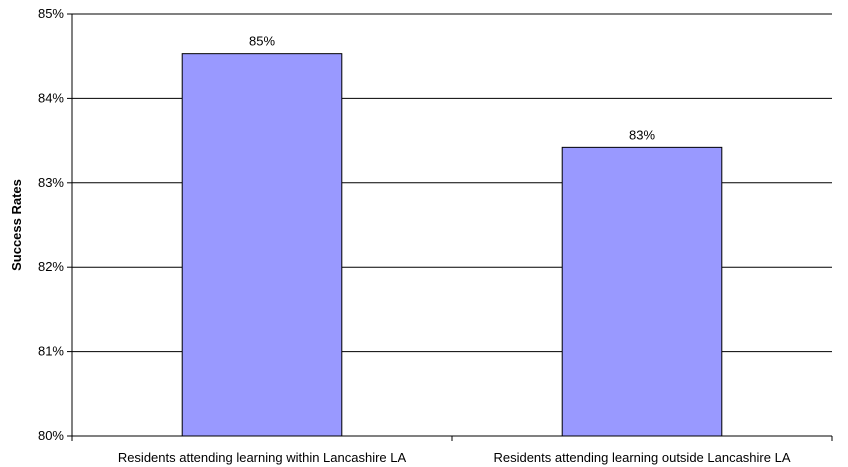  What do you see at coordinates (51, 435) in the screenshot?
I see `y-tick-label: 80%` at bounding box center [51, 435].